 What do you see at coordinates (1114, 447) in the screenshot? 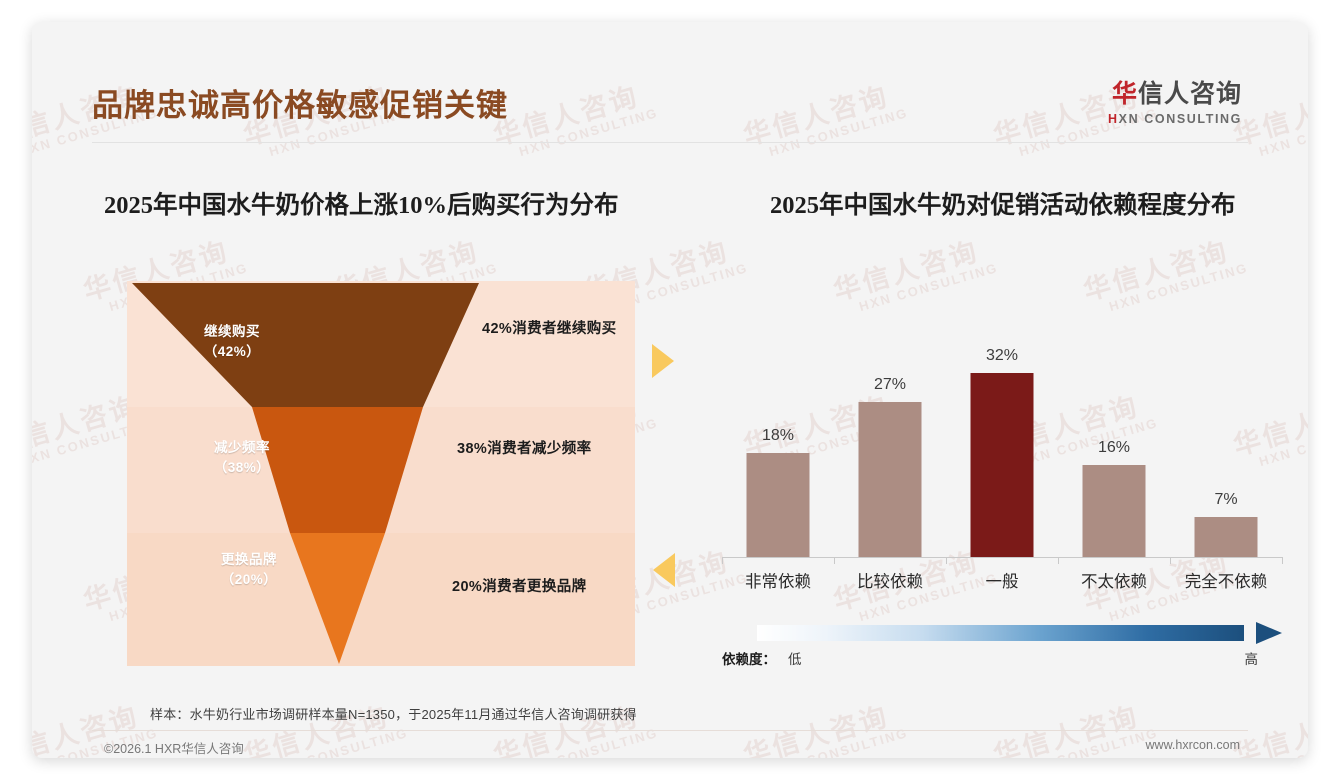
I see `bar-value-label: 16%` at bounding box center [1114, 447].